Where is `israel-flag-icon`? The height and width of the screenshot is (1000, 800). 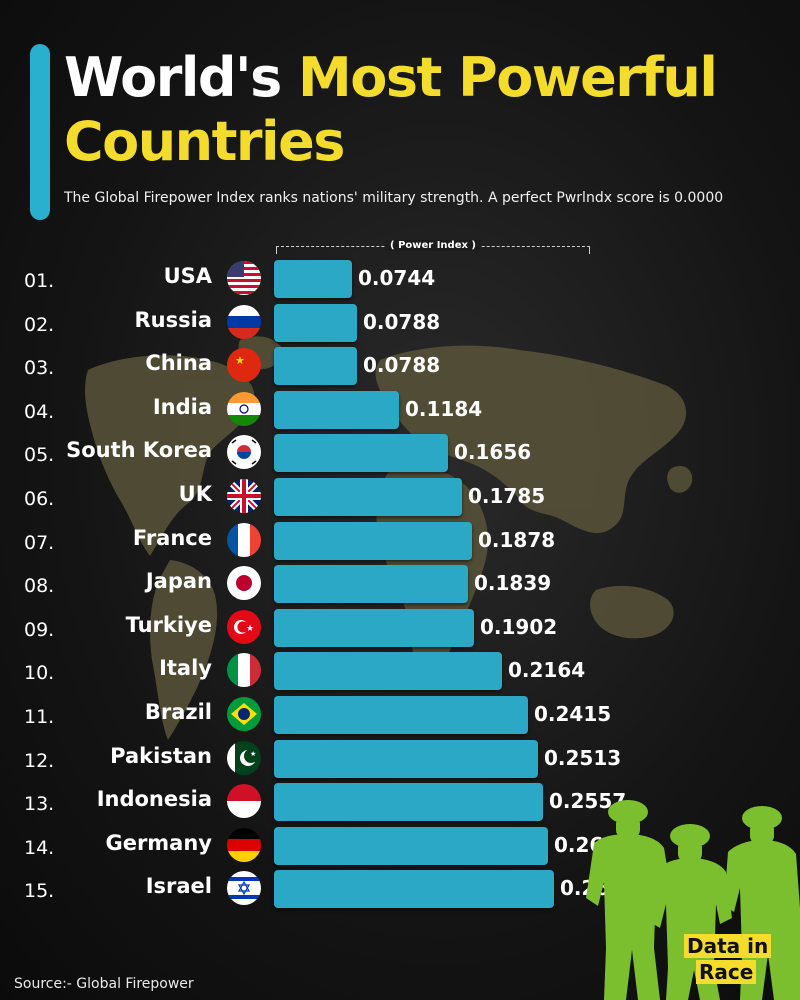 israel-flag-icon is located at coordinates (244, 888).